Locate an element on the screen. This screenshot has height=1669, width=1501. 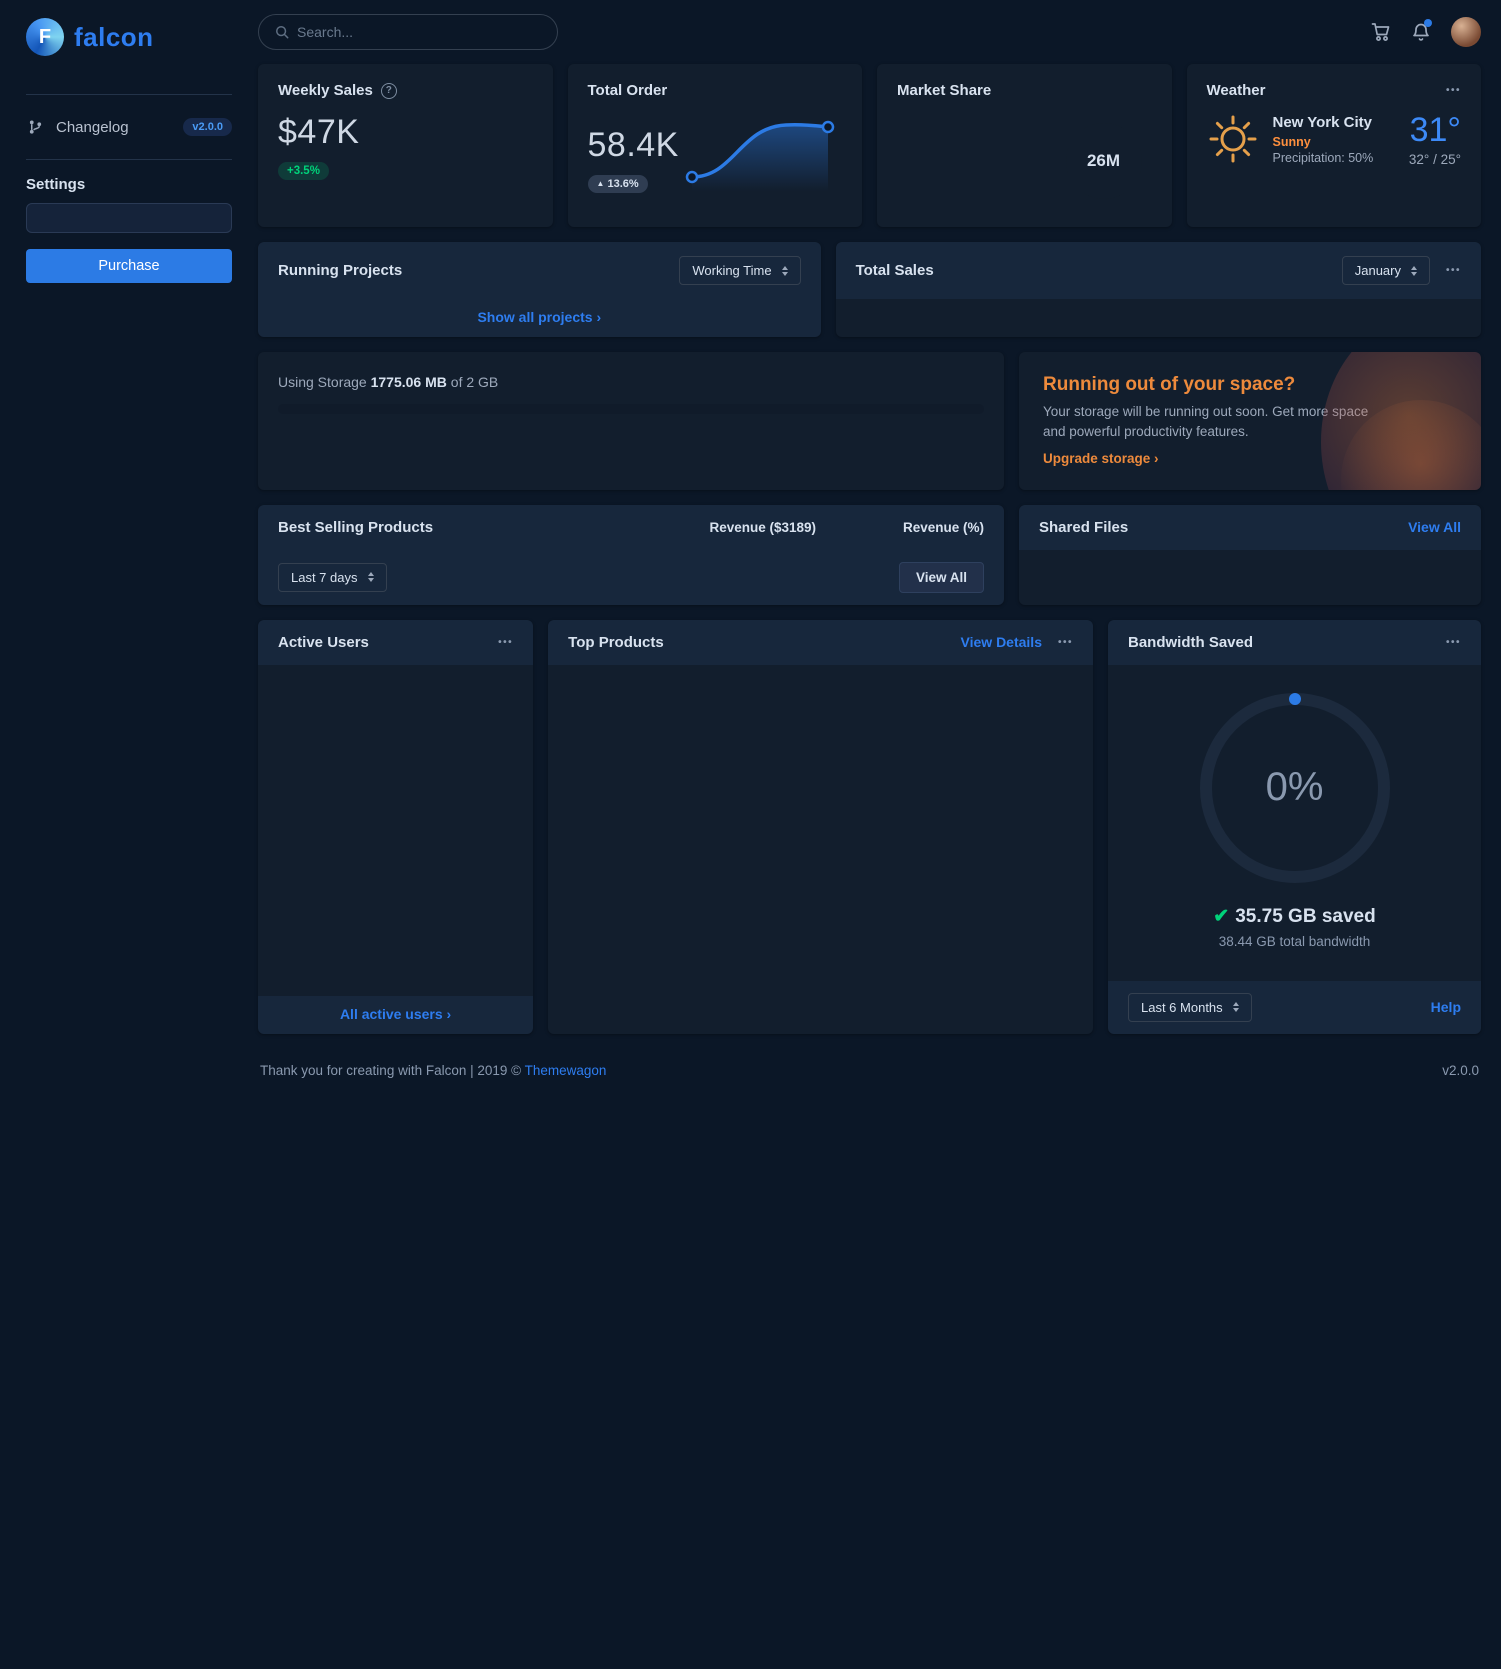
themewagon-link: Themewagon is located at coordinates (565, 1070).